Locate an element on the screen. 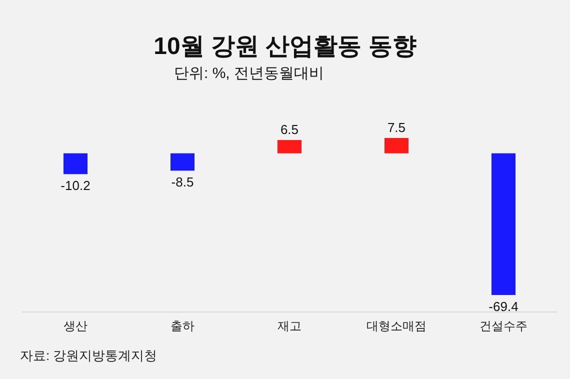  x-tick-label: 재고 is located at coordinates (290, 326).